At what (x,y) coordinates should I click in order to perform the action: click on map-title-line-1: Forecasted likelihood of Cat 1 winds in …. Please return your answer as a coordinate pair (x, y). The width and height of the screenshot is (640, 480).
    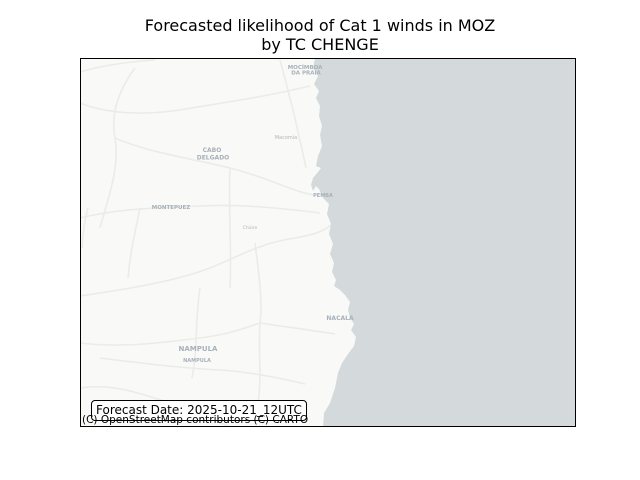
    Looking at the image, I should click on (320, 25).